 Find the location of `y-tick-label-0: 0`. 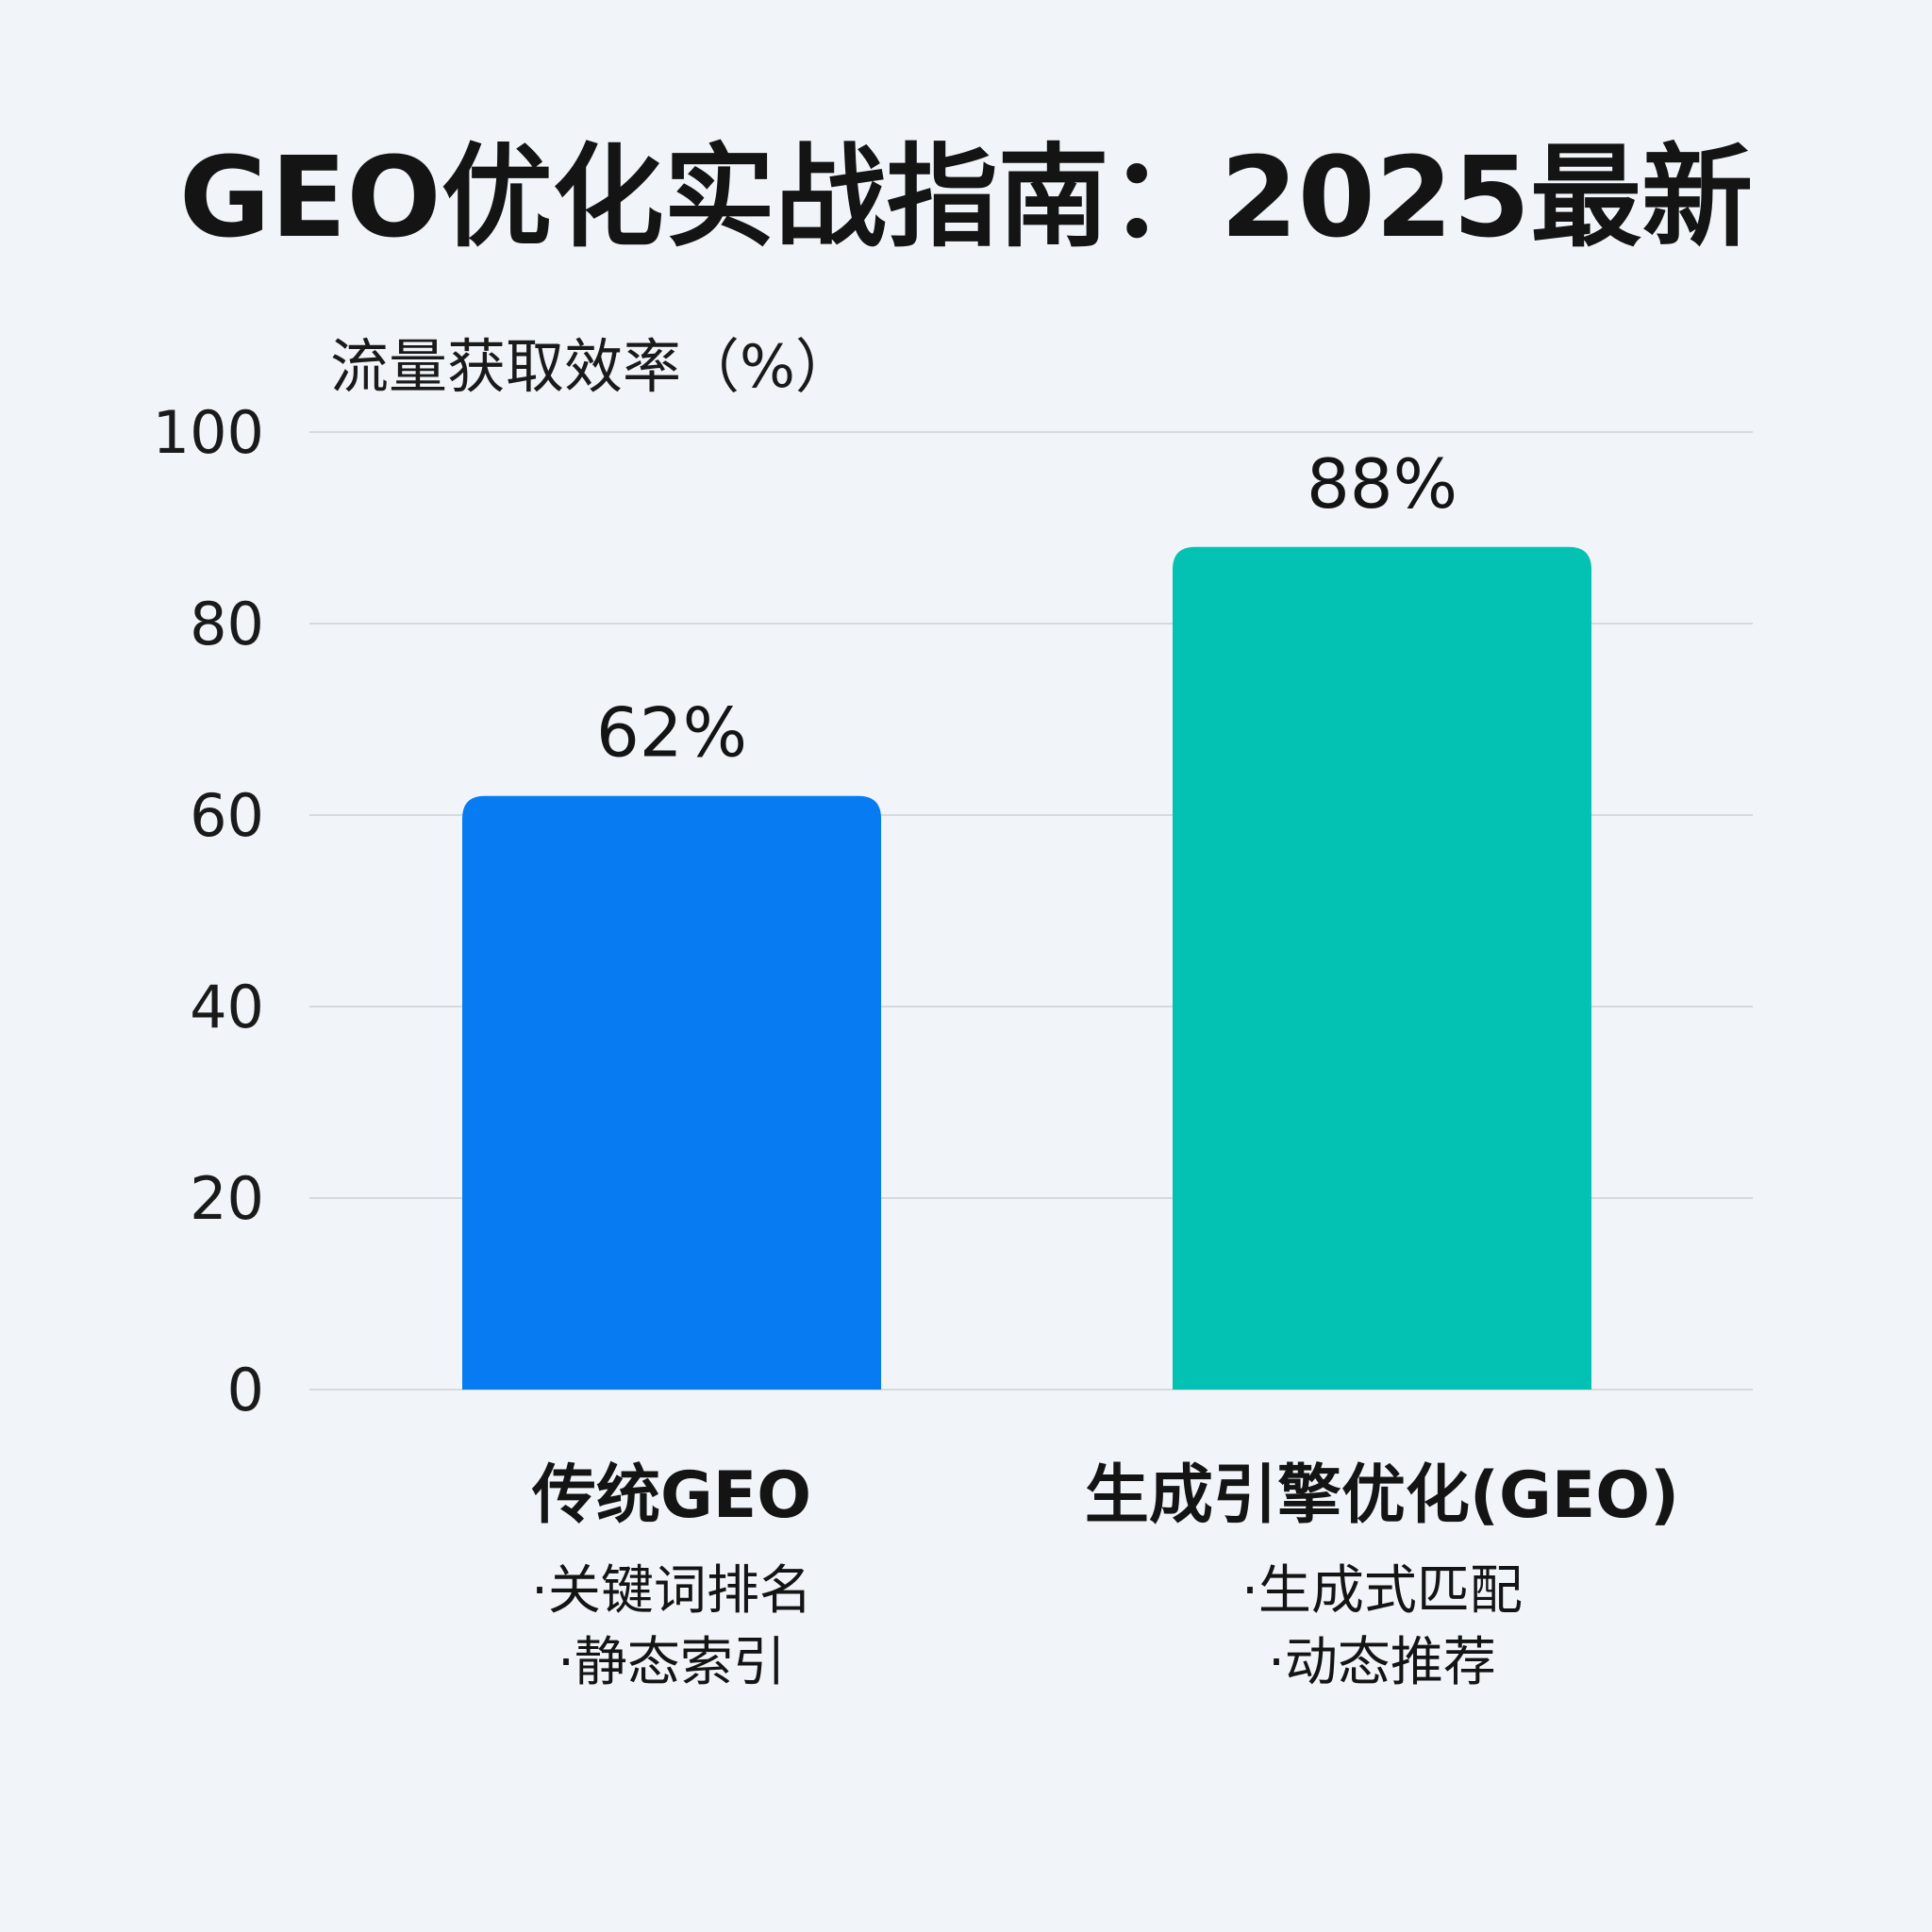

y-tick-label-0: 0 is located at coordinates (246, 1390).